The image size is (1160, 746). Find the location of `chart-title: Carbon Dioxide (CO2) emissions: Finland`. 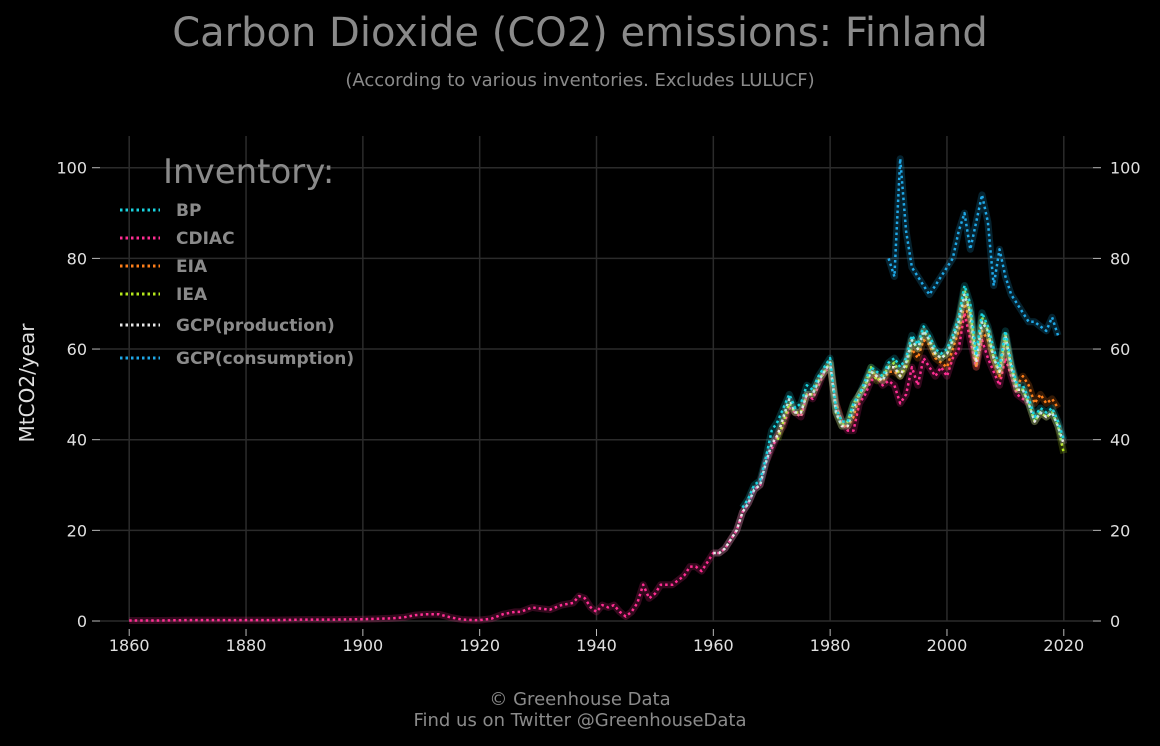

chart-title: Carbon Dioxide (CO2) emissions: Finland is located at coordinates (580, 33).